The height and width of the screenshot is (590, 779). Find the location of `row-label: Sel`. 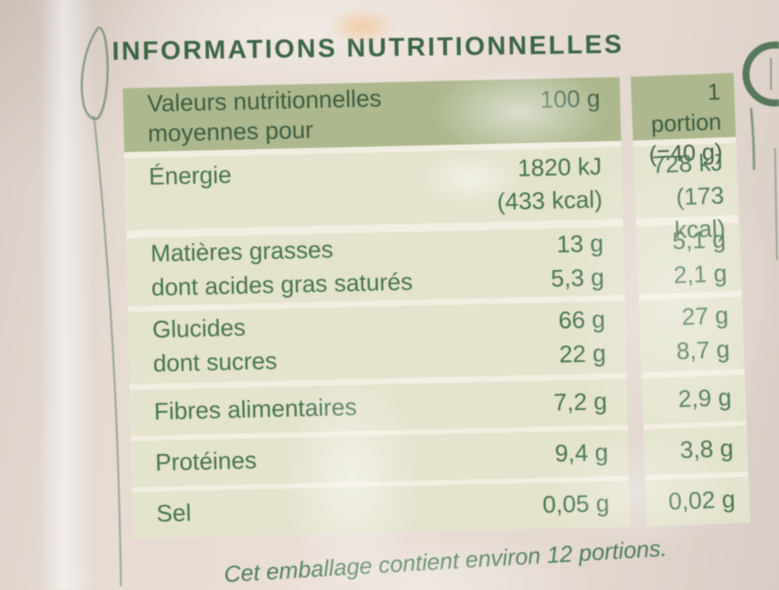

row-label: Sel is located at coordinates (174, 513).